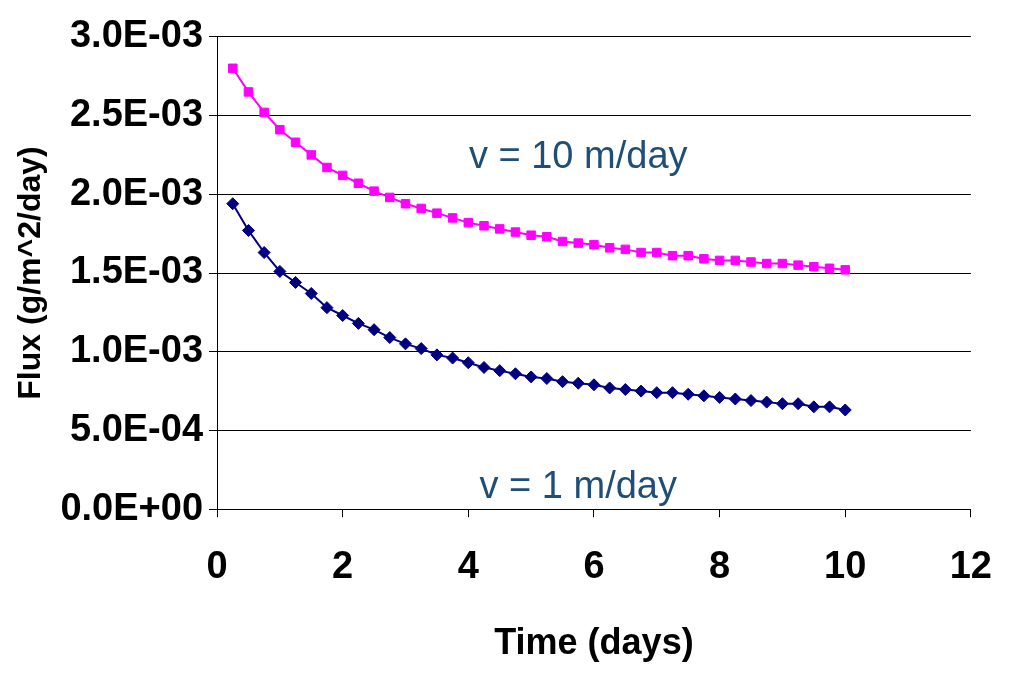  I want to click on x-tick-label: 10, so click(845, 565).